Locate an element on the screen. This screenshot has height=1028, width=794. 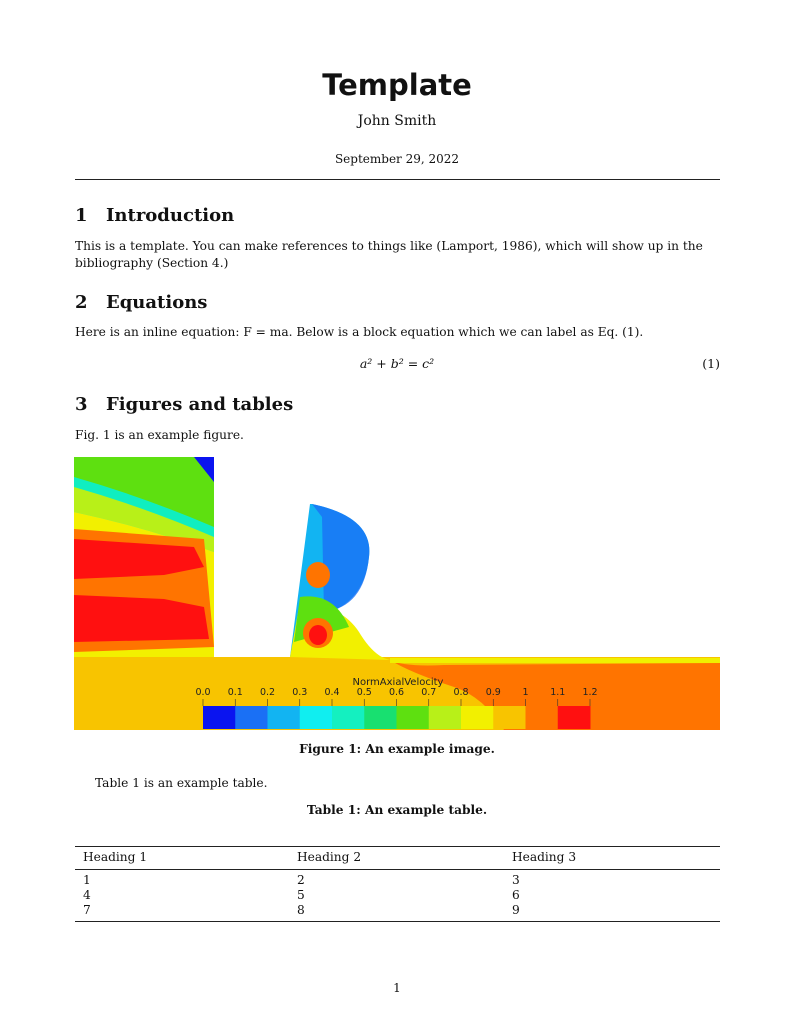
table-header: Heading 2 is located at coordinates (329, 857).